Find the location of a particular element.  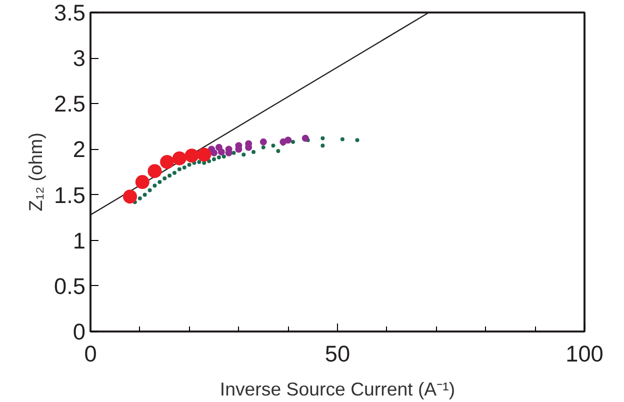

y-tick-label: 2 is located at coordinates (79, 149).